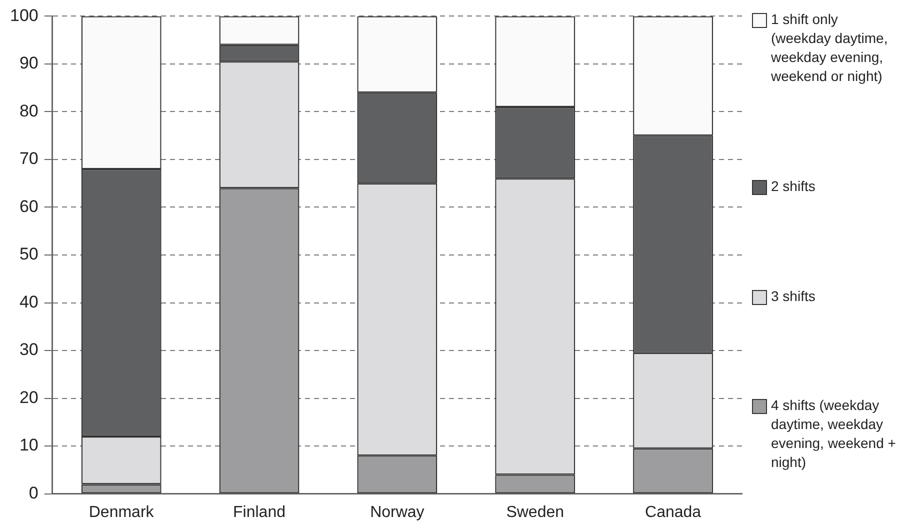 This screenshot has height=529, width=898. Describe the element at coordinates (834, 434) in the screenshot. I see `legend-label: 4 shifts (weekday daytime, weekday evening, weekend + night)` at that location.